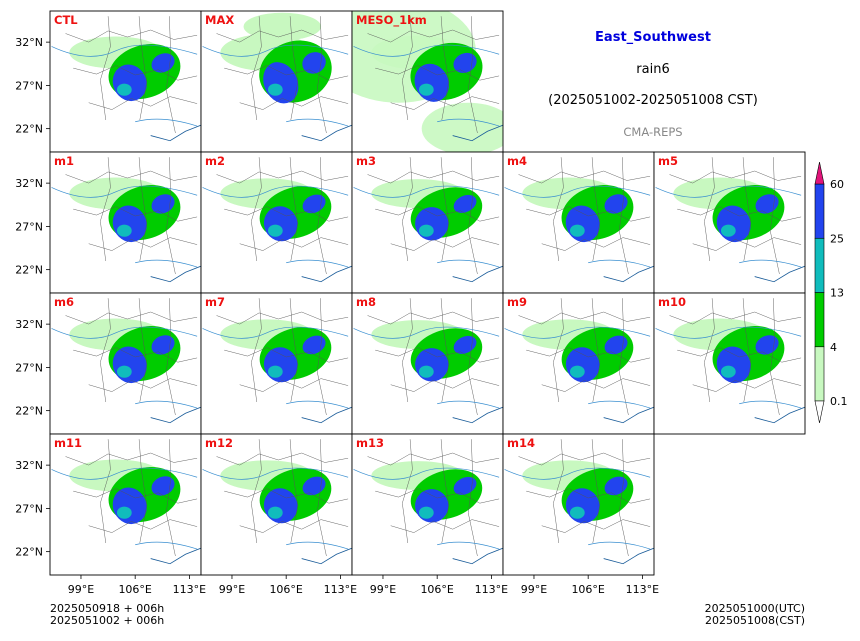 This screenshot has width=860, height=641. Describe the element at coordinates (29, 270) in the screenshot. I see `y-tick-label: 22°N` at that location.